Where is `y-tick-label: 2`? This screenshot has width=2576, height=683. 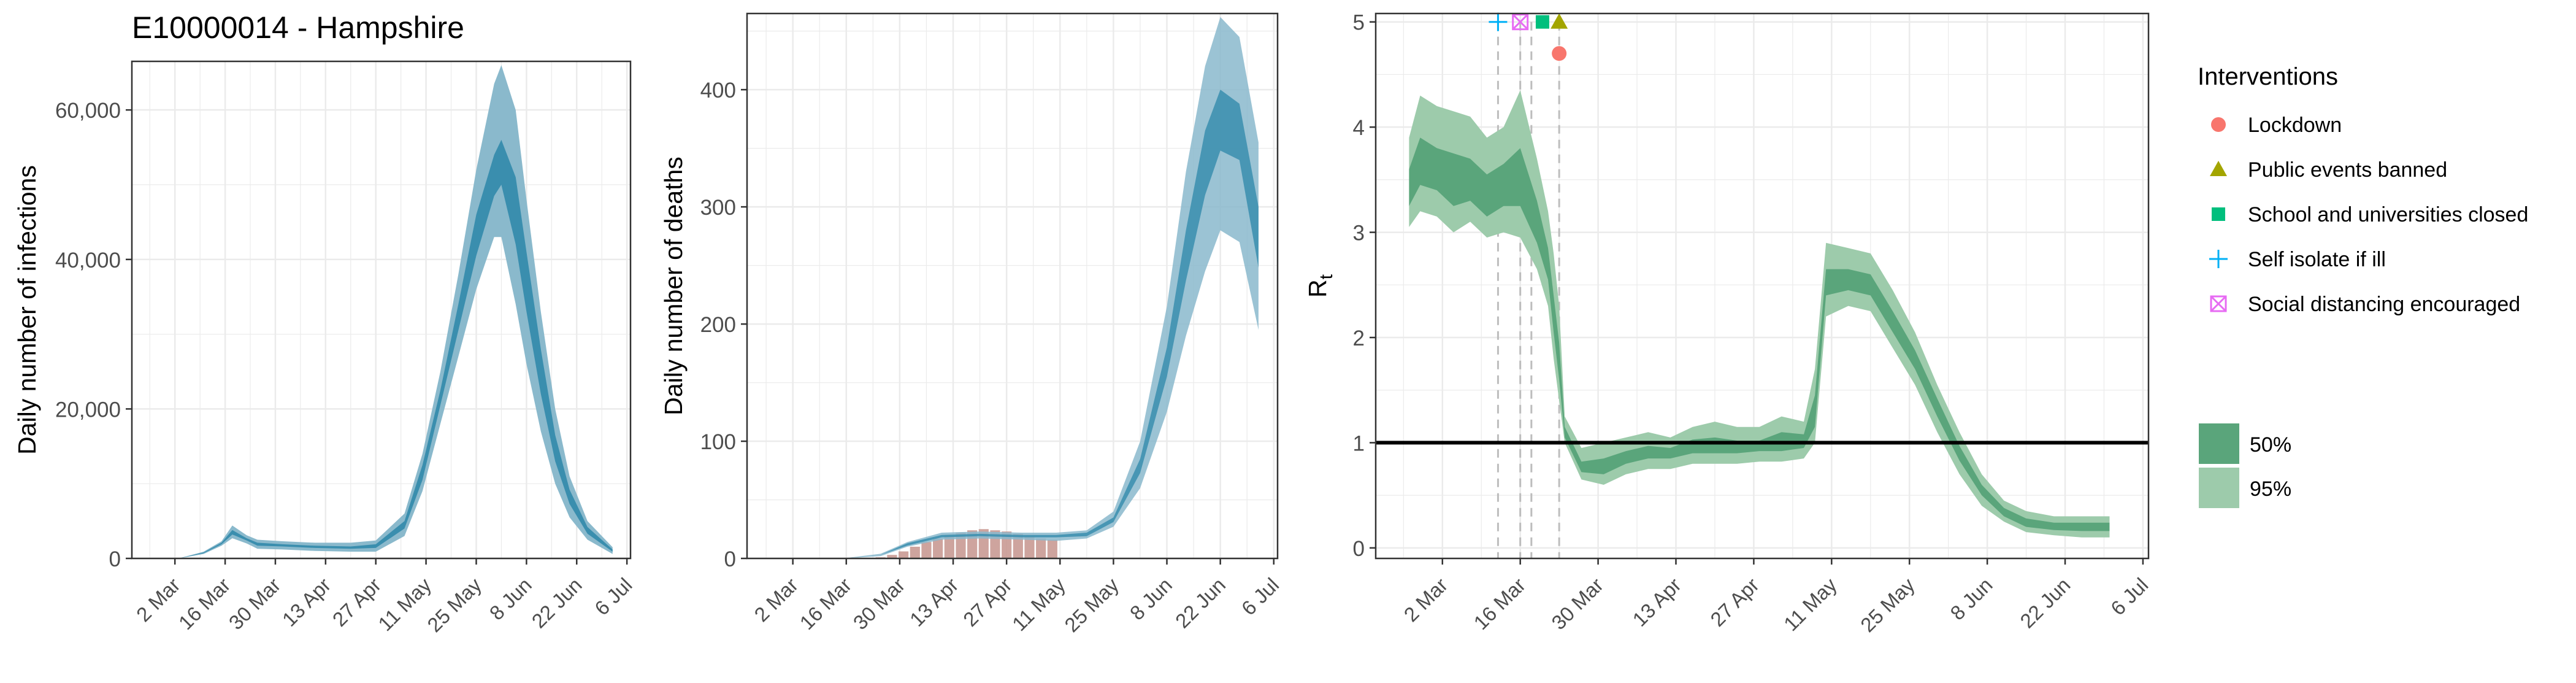
y-tick-label: 2 is located at coordinates (1359, 338).